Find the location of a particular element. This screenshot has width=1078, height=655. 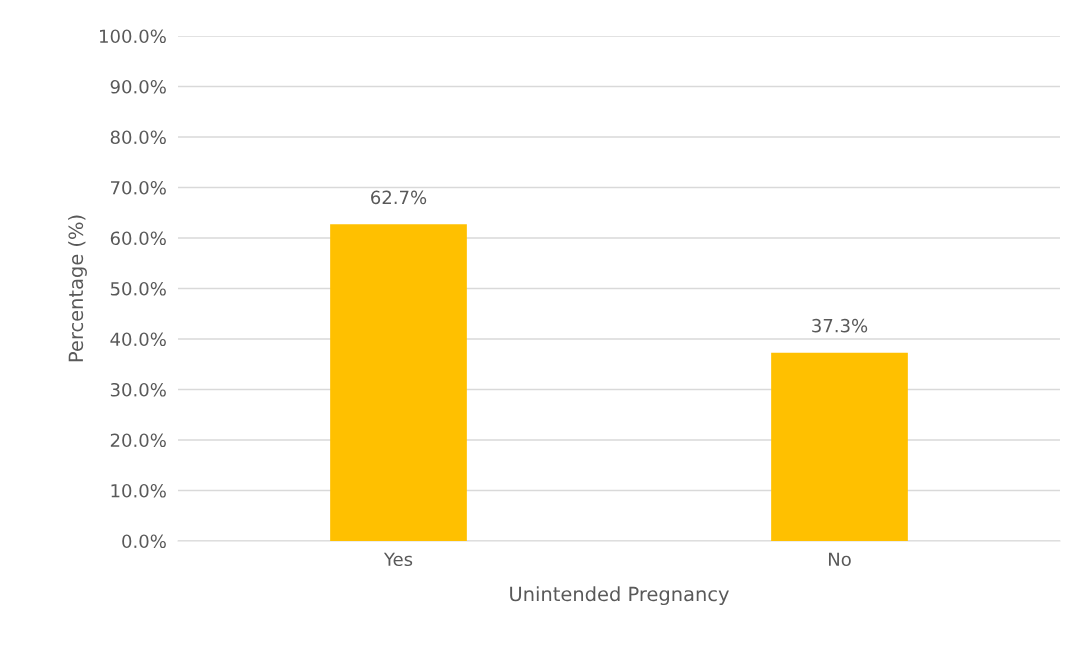

y-tick-label: 30.0% is located at coordinates (138, 389).